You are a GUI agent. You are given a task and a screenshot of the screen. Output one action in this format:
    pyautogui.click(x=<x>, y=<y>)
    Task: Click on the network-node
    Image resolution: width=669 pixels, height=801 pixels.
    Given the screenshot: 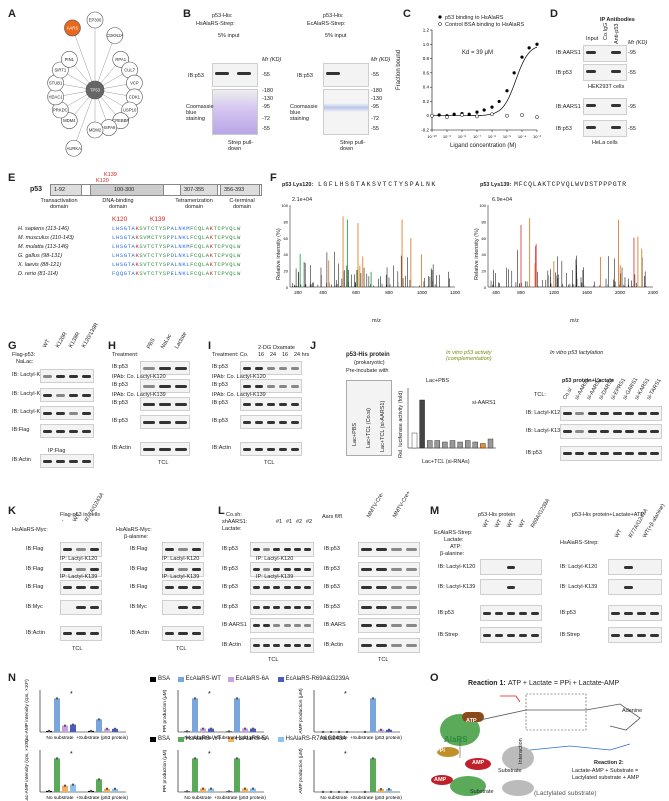 What is the action you would take?
    pyautogui.click(x=95, y=90)
    